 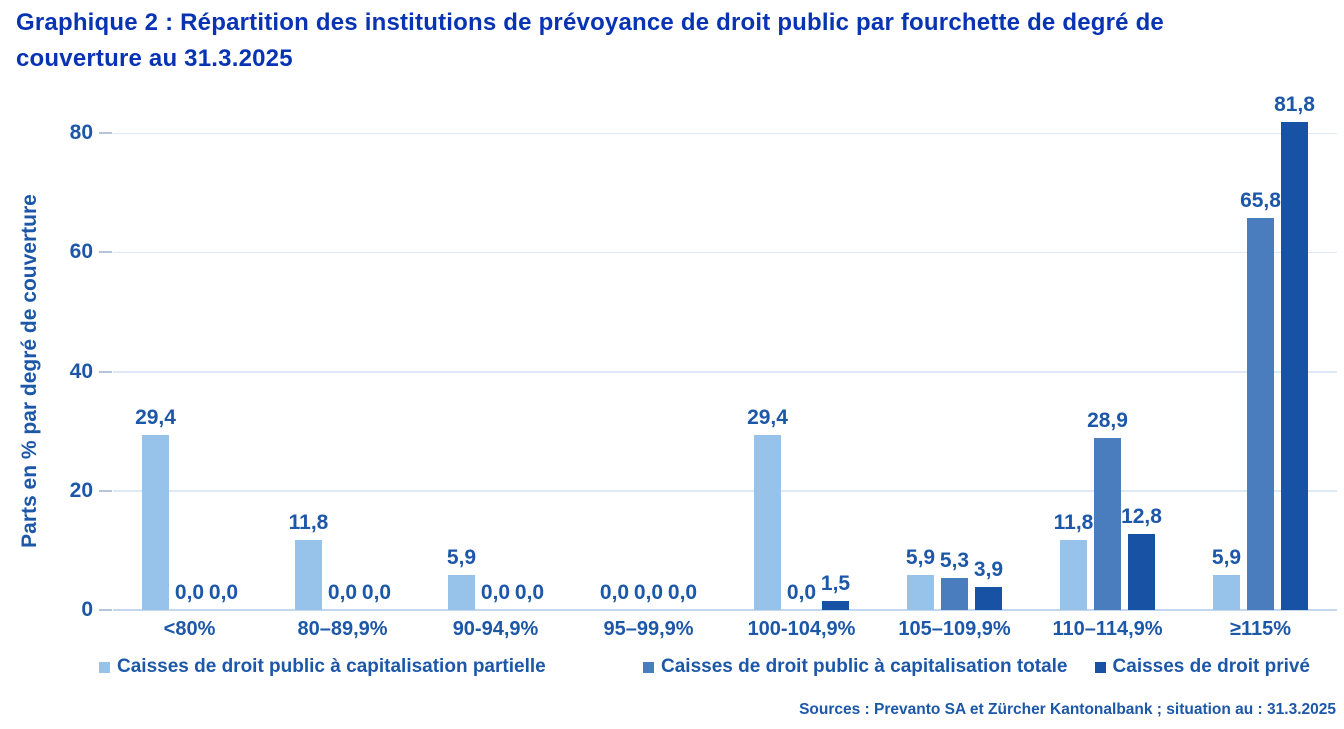 What do you see at coordinates (342, 629) in the screenshot?
I see `x-tick-label: 80–89,9%` at bounding box center [342, 629].